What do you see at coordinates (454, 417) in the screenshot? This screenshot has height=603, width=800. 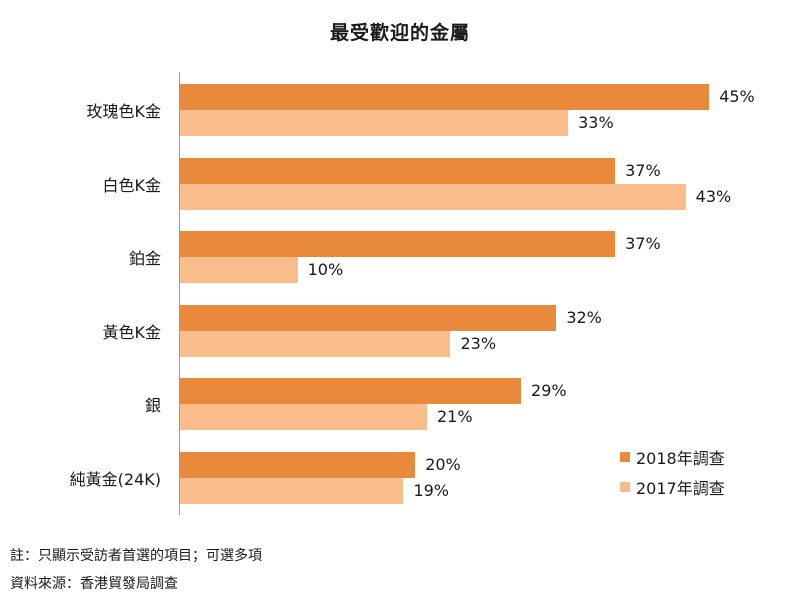 I see `value-label: 21%` at bounding box center [454, 417].